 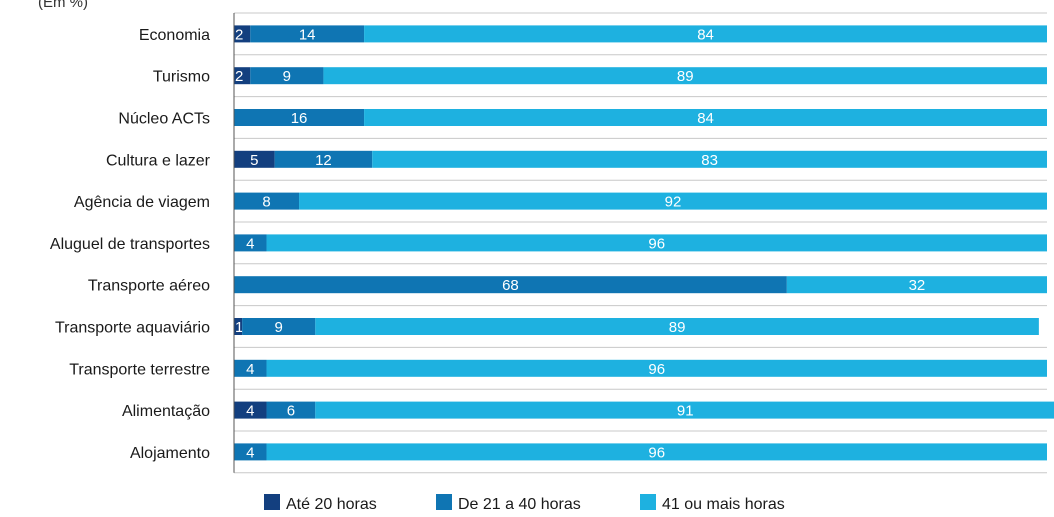 I want to click on data-label: 14, so click(x=307, y=34).